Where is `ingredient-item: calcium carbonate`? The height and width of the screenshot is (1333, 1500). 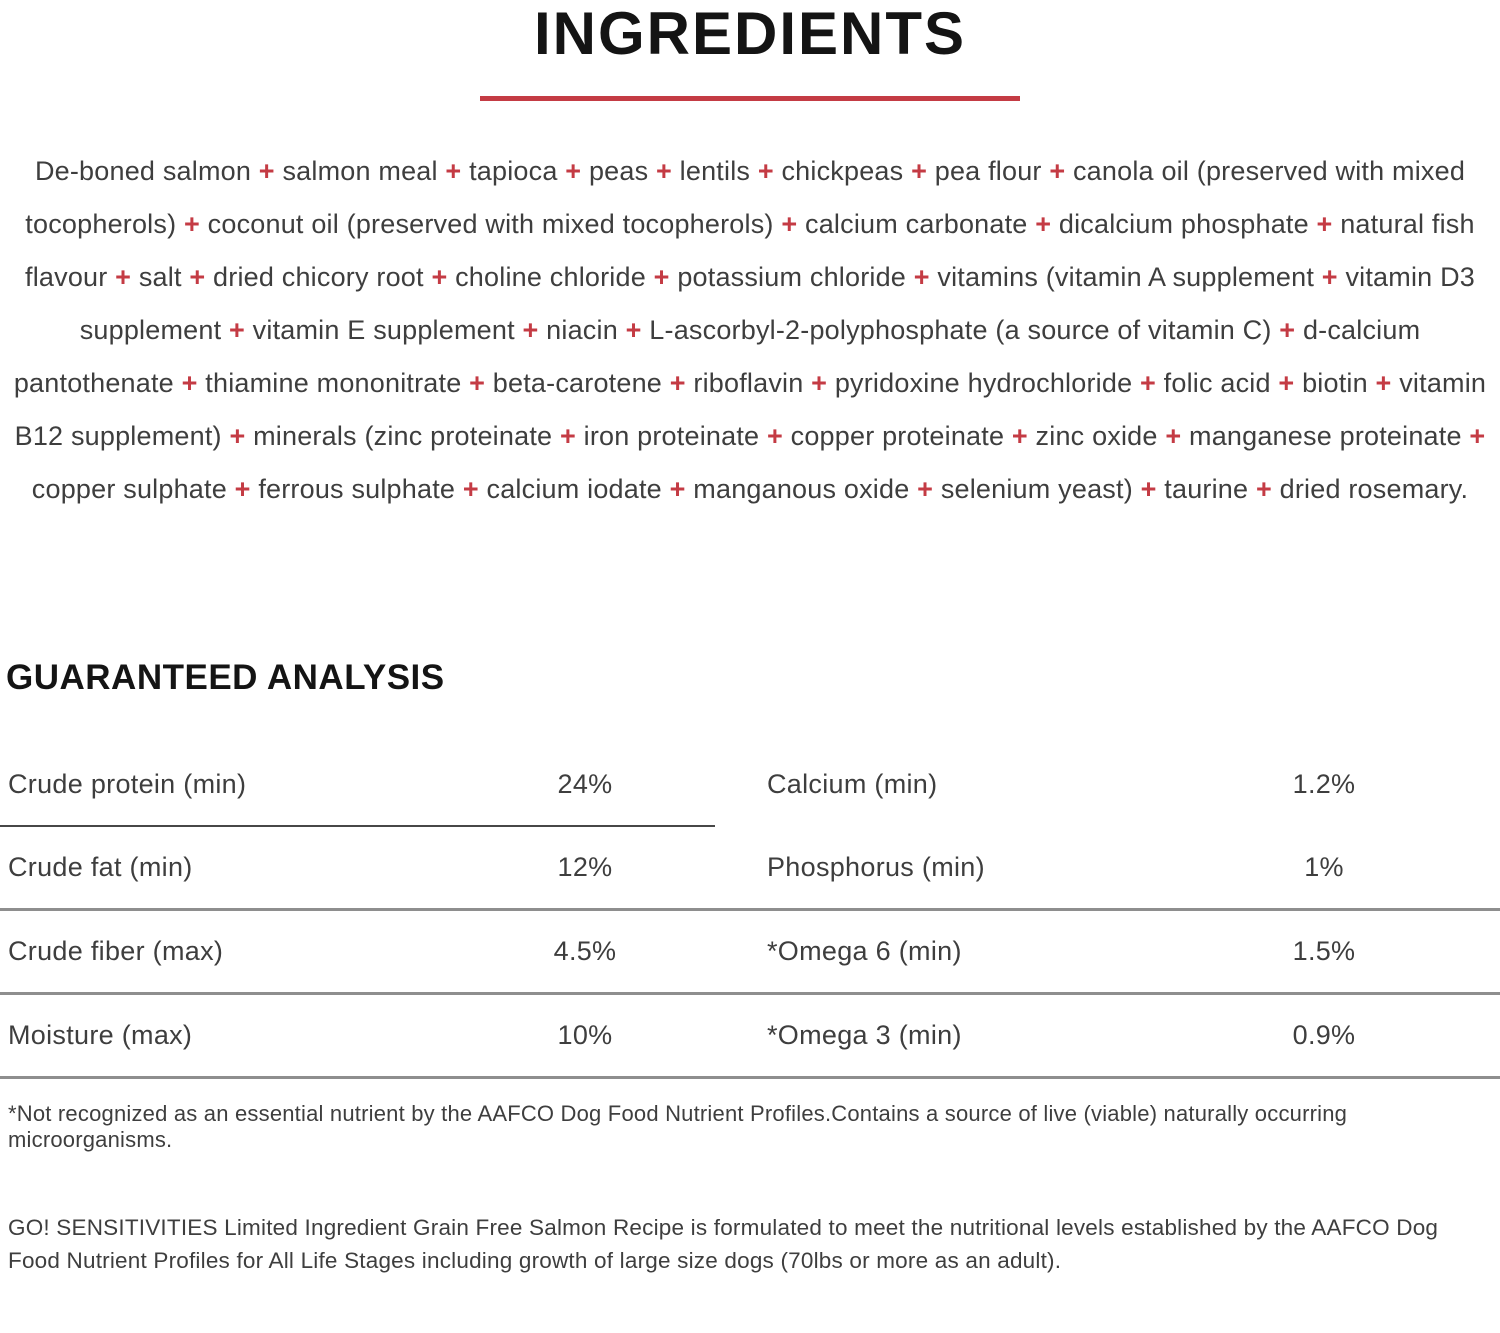 ingredient-item: calcium carbonate is located at coordinates (916, 224).